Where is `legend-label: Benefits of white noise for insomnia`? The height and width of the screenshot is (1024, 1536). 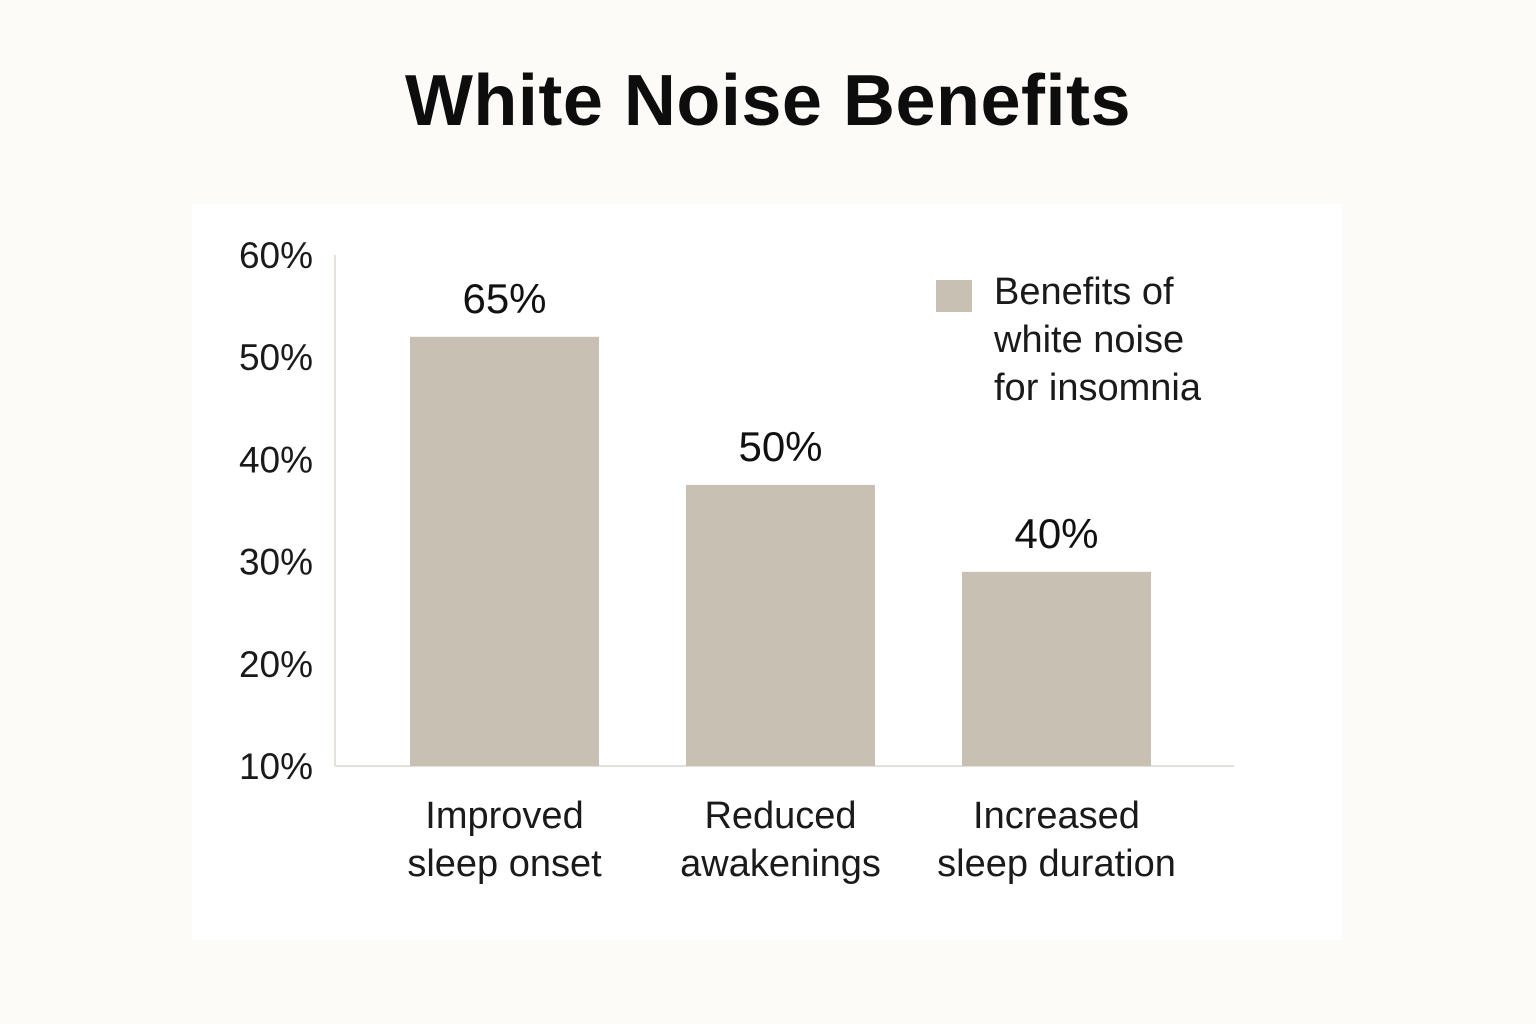 legend-label: Benefits of white noise for insomnia is located at coordinates (1097, 340).